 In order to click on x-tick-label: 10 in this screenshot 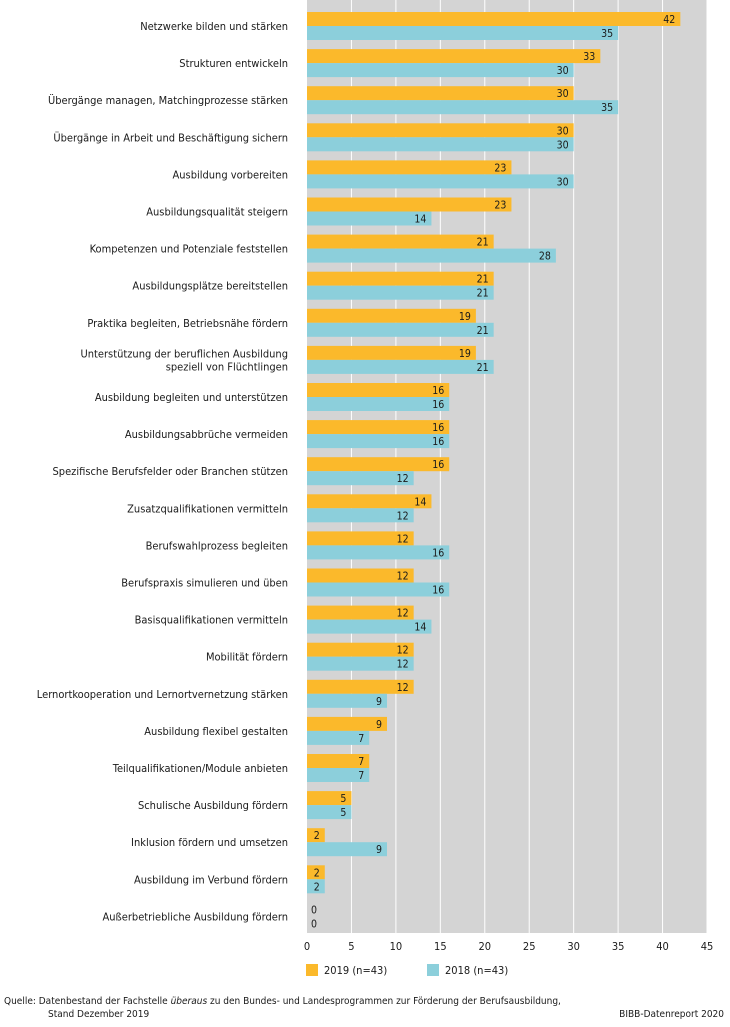, I will do `click(396, 946)`.